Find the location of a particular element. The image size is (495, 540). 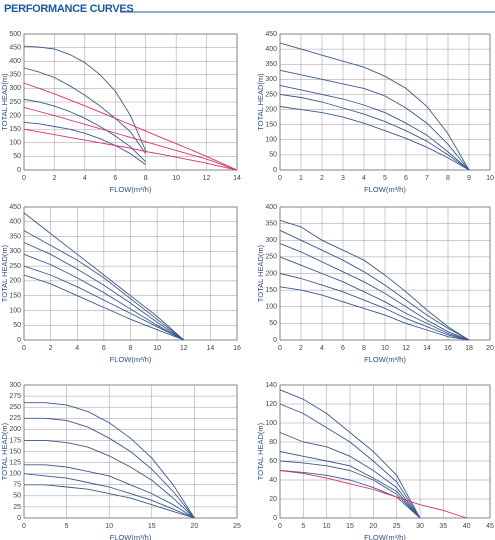

x-tick-label: 9 is located at coordinates (469, 178).